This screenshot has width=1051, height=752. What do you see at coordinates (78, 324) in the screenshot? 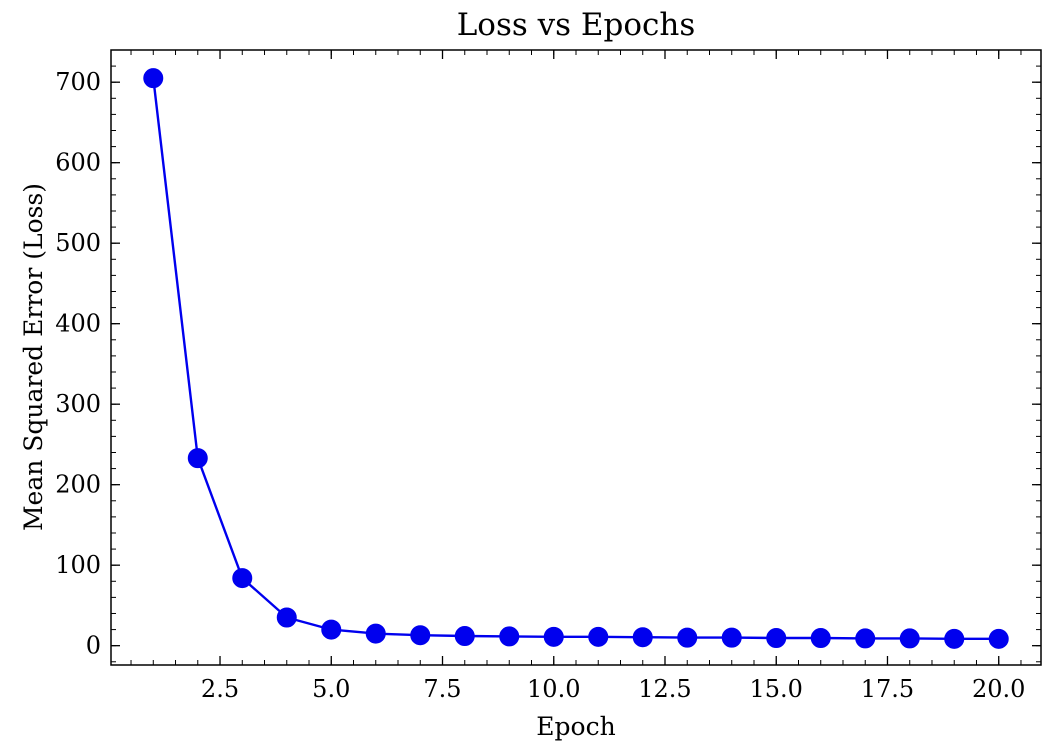
I see `y-tick-label: 400` at bounding box center [78, 324].